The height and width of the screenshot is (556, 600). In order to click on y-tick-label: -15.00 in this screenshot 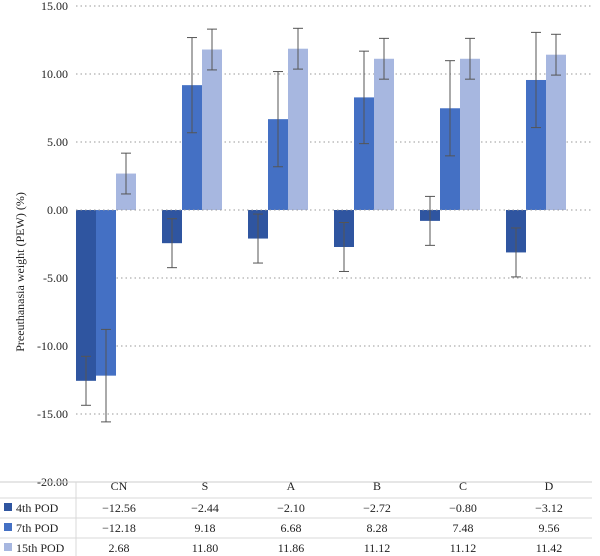, I will do `click(52, 414)`.